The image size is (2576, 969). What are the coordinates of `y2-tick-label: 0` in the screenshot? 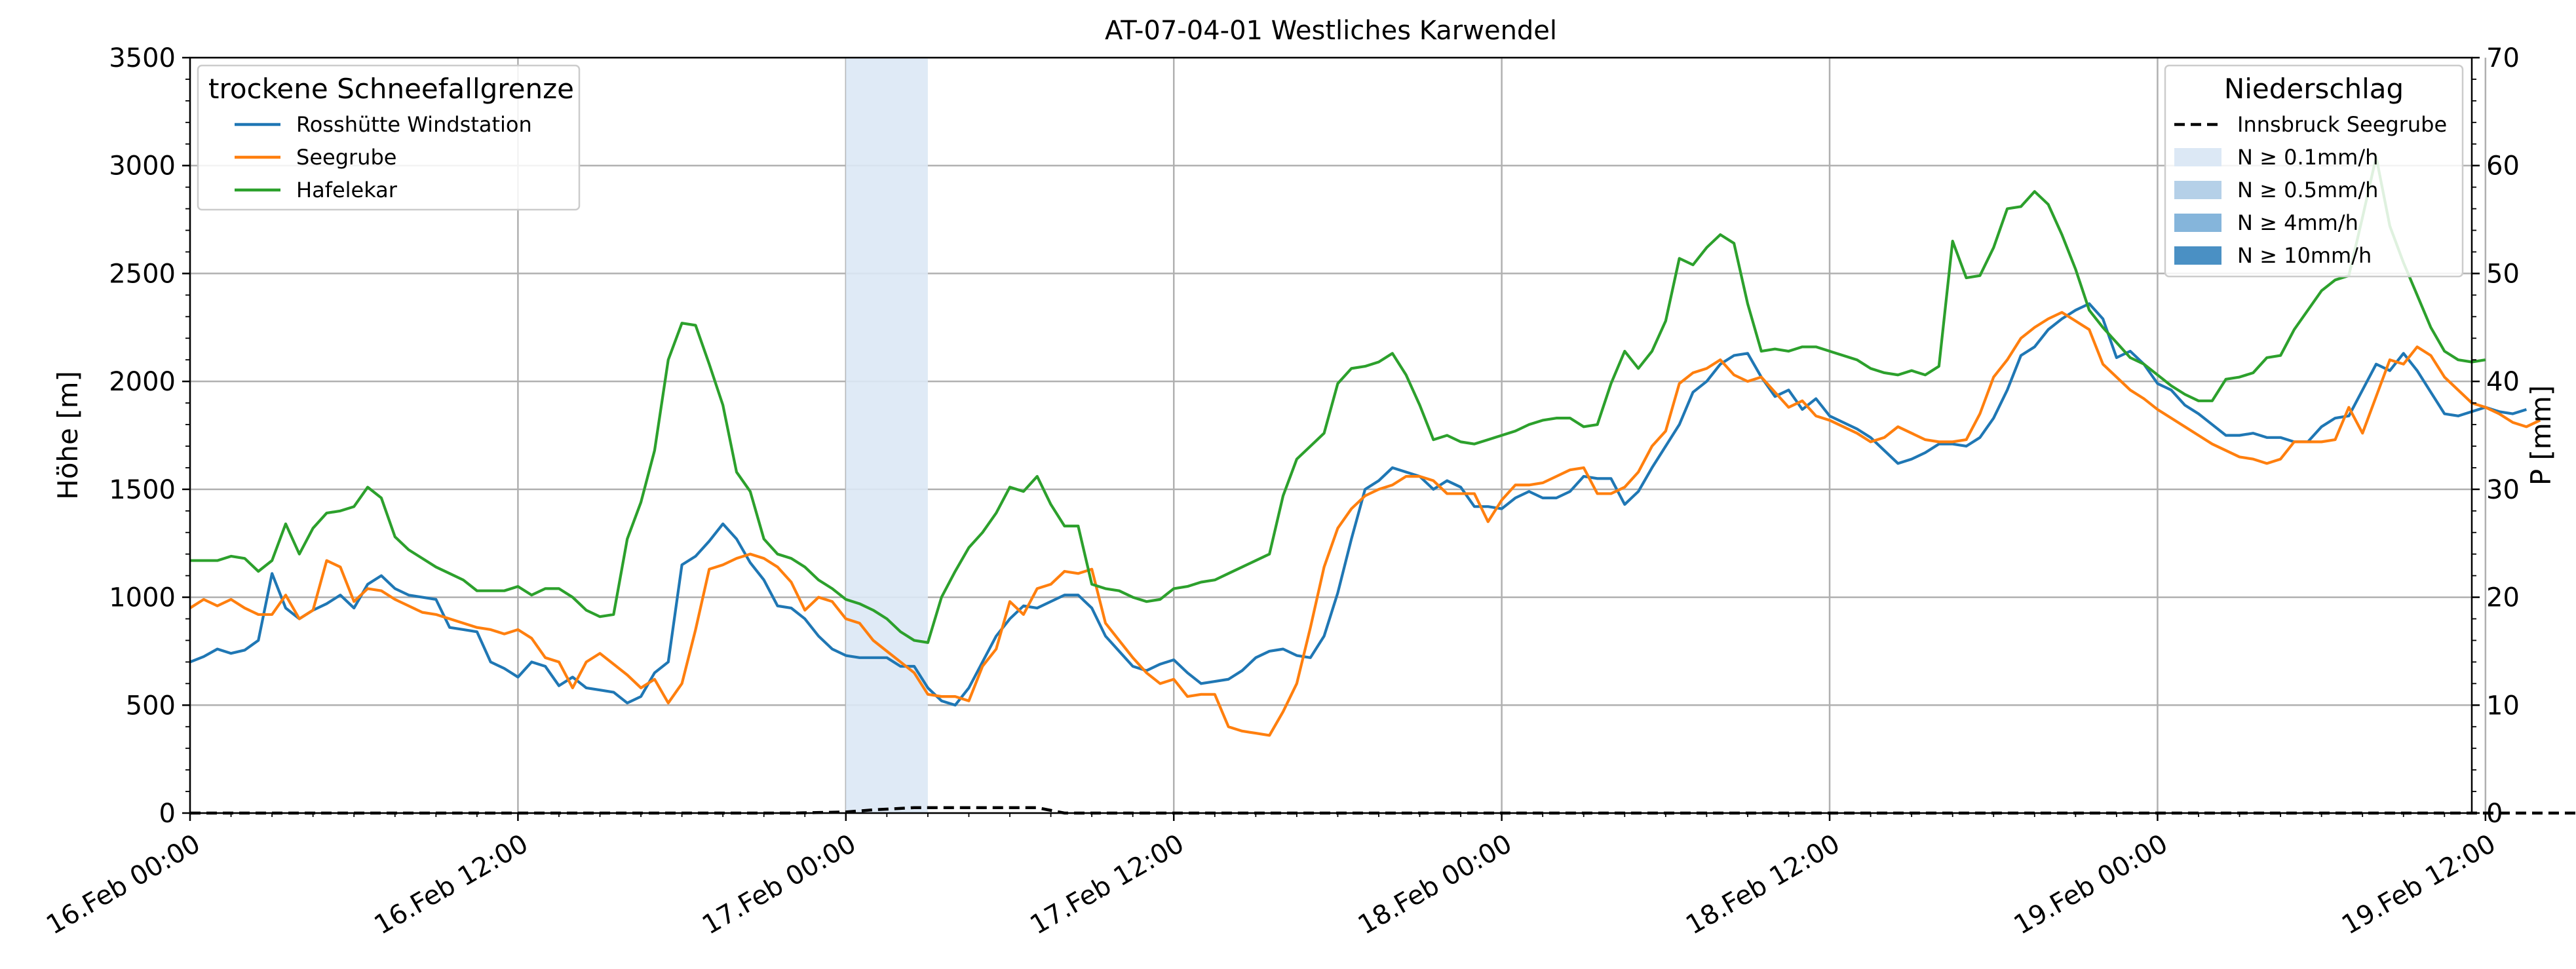 It's located at (2494, 814).